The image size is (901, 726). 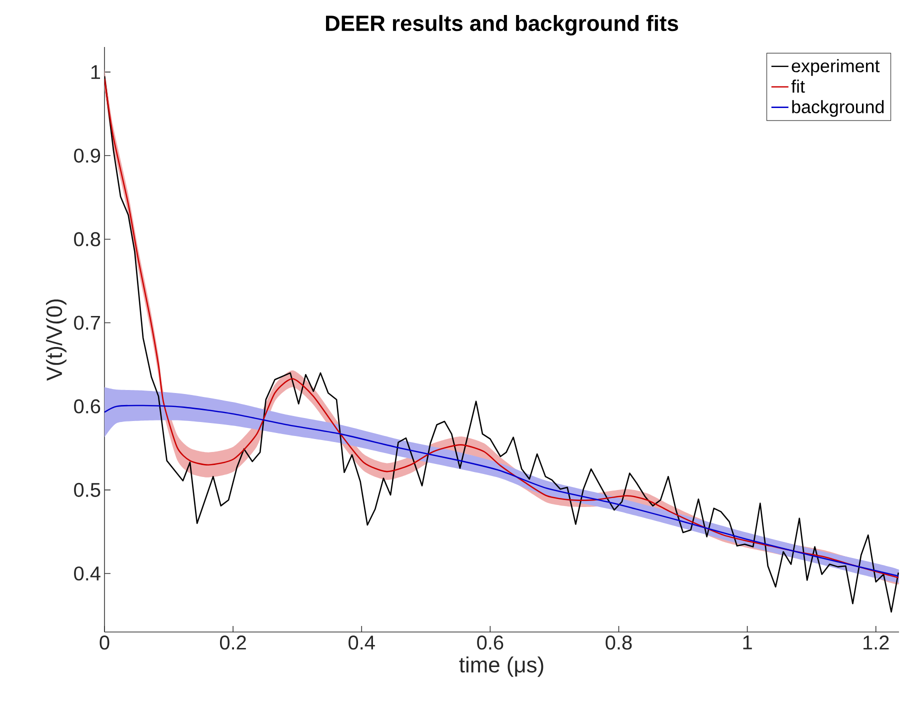 I want to click on x-tick-label: 0.6, so click(x=490, y=643).